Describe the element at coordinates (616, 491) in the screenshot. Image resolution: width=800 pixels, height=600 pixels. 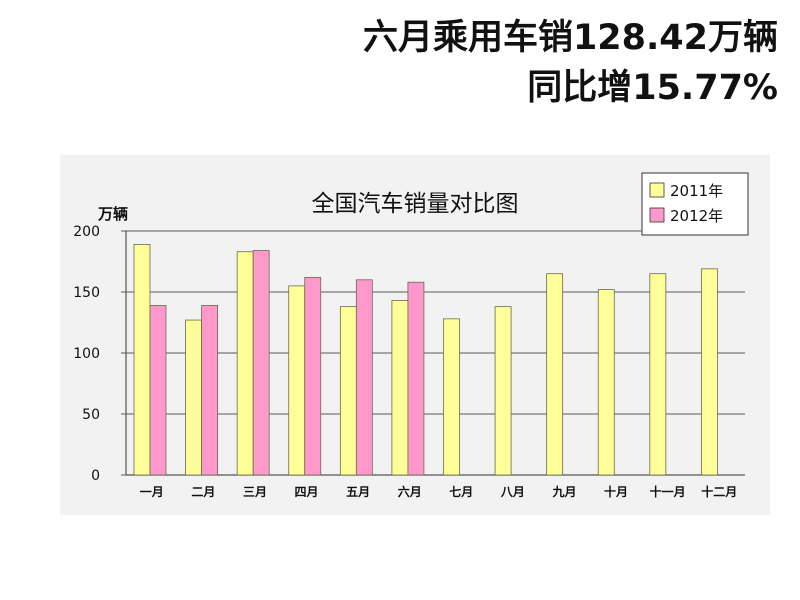
I see `x-tick-label: 十月` at that location.